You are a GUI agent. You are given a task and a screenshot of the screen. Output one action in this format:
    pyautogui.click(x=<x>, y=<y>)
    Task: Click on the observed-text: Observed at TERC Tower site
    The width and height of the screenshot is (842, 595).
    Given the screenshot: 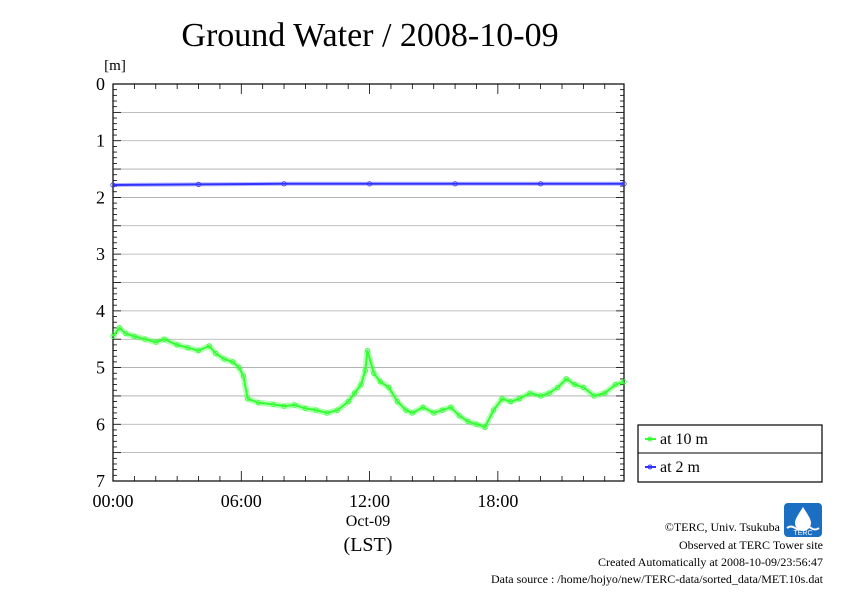 What is the action you would take?
    pyautogui.click(x=751, y=545)
    